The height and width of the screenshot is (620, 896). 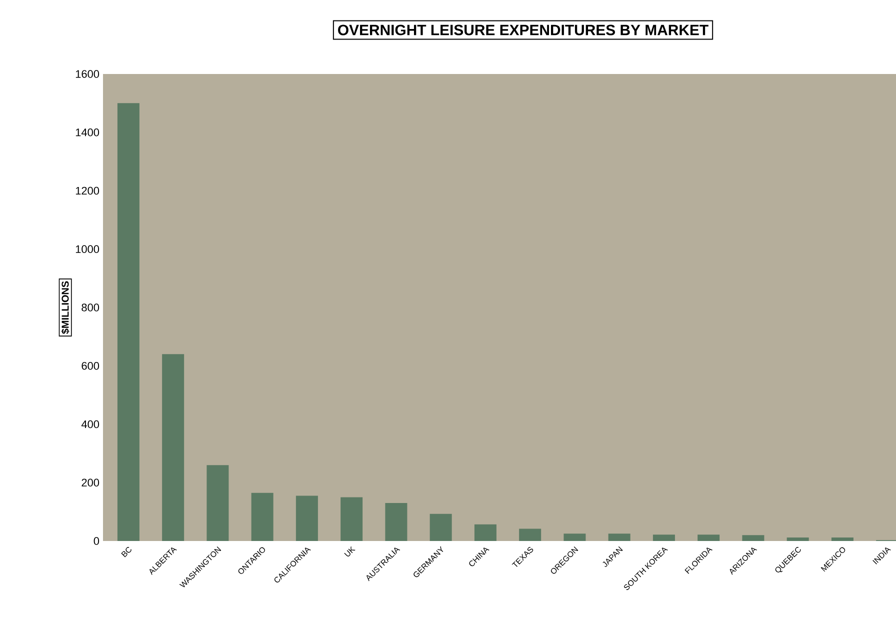 I want to click on chart-title: OVERNIGHT LEISURE EXPENDITURES BY MARKET, so click(x=523, y=30).